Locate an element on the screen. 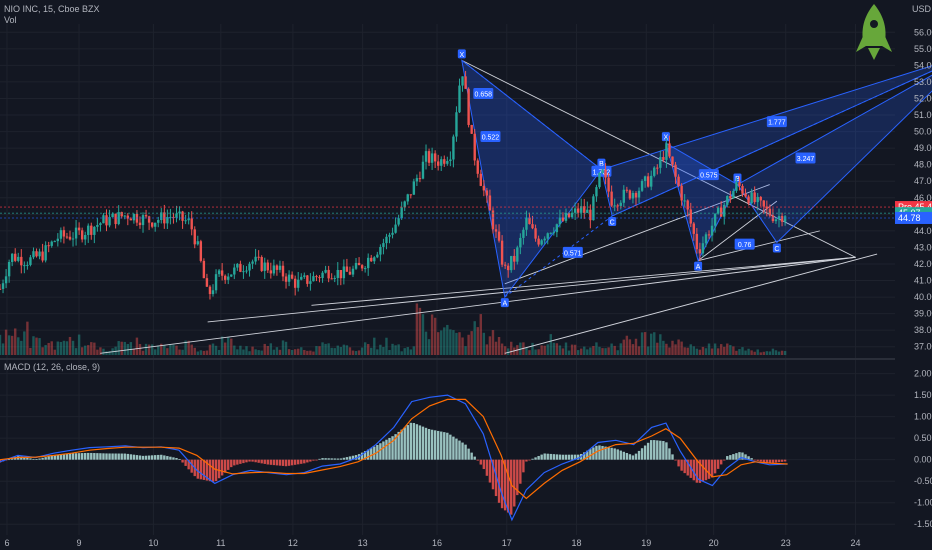 The image size is (932, 550). pattern-ratio-badge is located at coordinates (490, 137).